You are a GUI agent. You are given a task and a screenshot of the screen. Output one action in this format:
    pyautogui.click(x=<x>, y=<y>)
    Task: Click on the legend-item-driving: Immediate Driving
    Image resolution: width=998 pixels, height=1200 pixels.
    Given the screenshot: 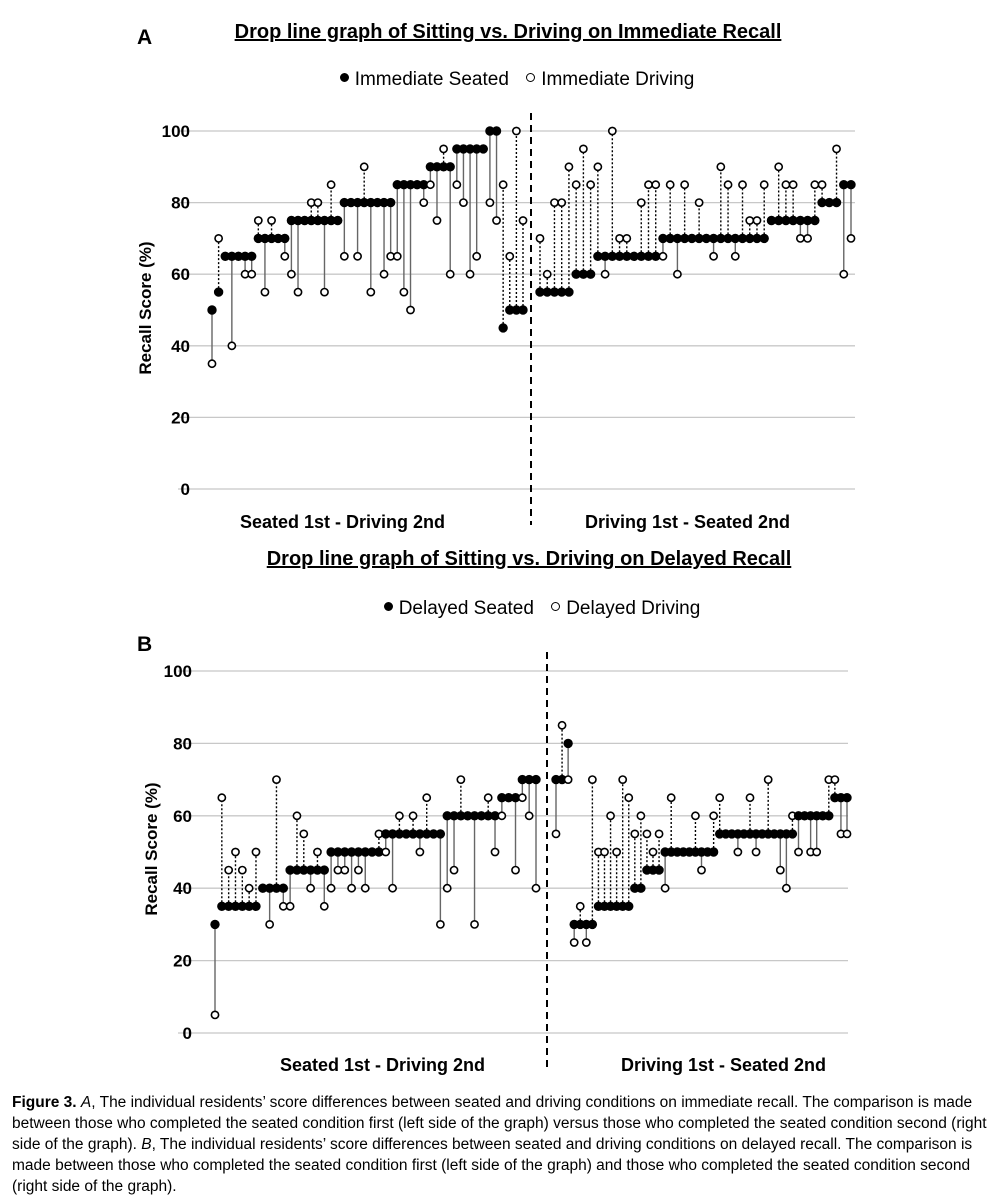 What is the action you would take?
    pyautogui.click(x=610, y=80)
    